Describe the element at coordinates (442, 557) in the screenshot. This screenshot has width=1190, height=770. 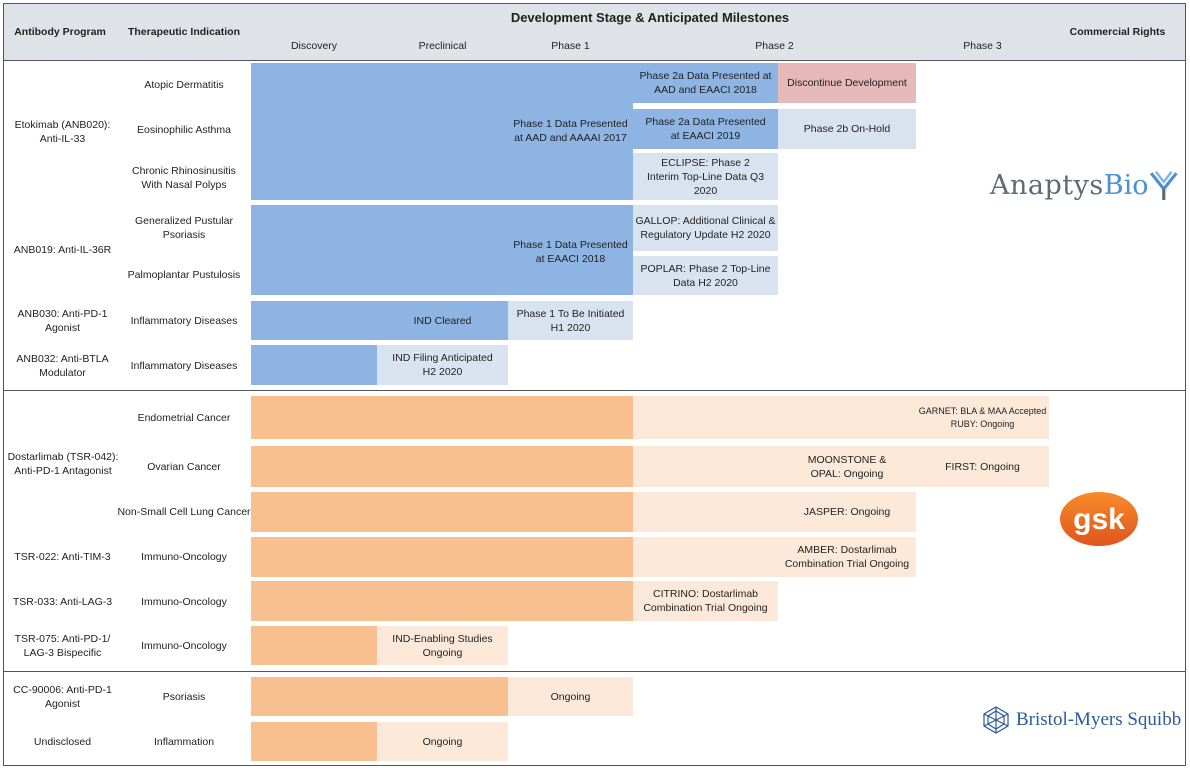
I see `progress-bar-tsr022` at that location.